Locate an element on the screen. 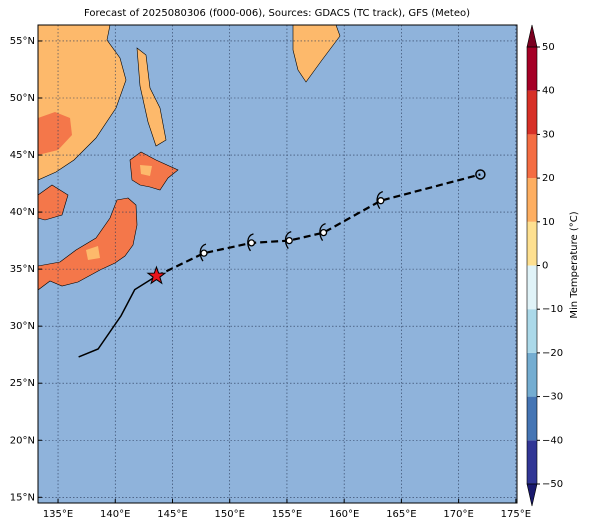 The height and width of the screenshot is (532, 592). colorbar-tick-label: 40 is located at coordinates (548, 91).